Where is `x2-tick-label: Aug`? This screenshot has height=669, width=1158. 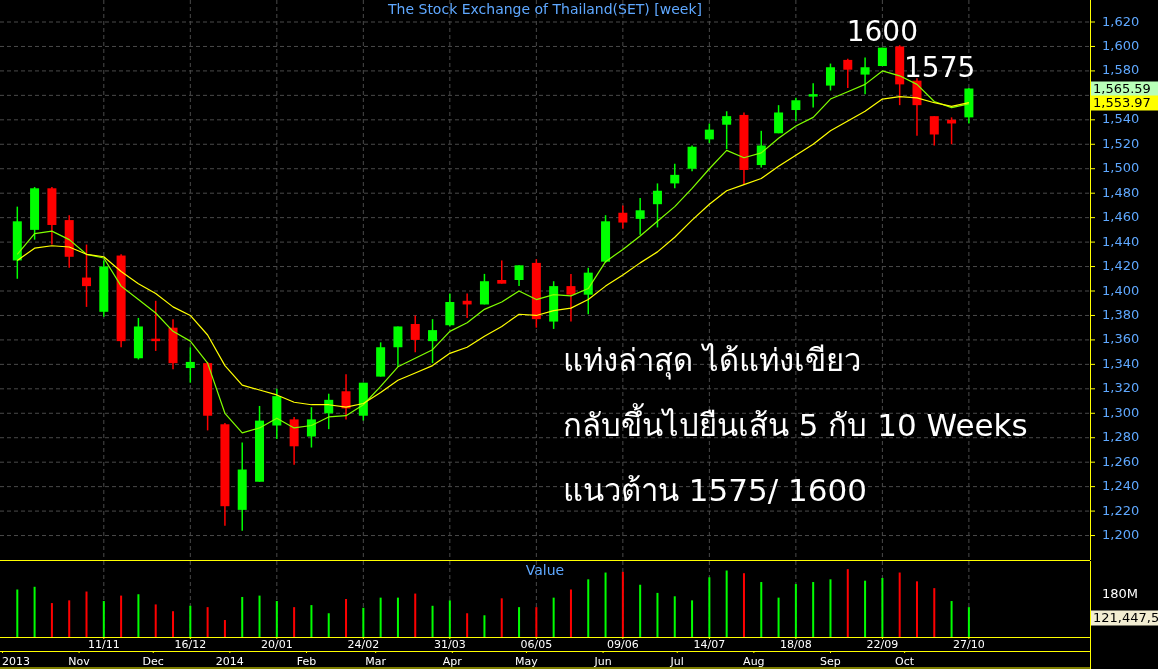
x2-tick-label: Aug is located at coordinates (754, 661).